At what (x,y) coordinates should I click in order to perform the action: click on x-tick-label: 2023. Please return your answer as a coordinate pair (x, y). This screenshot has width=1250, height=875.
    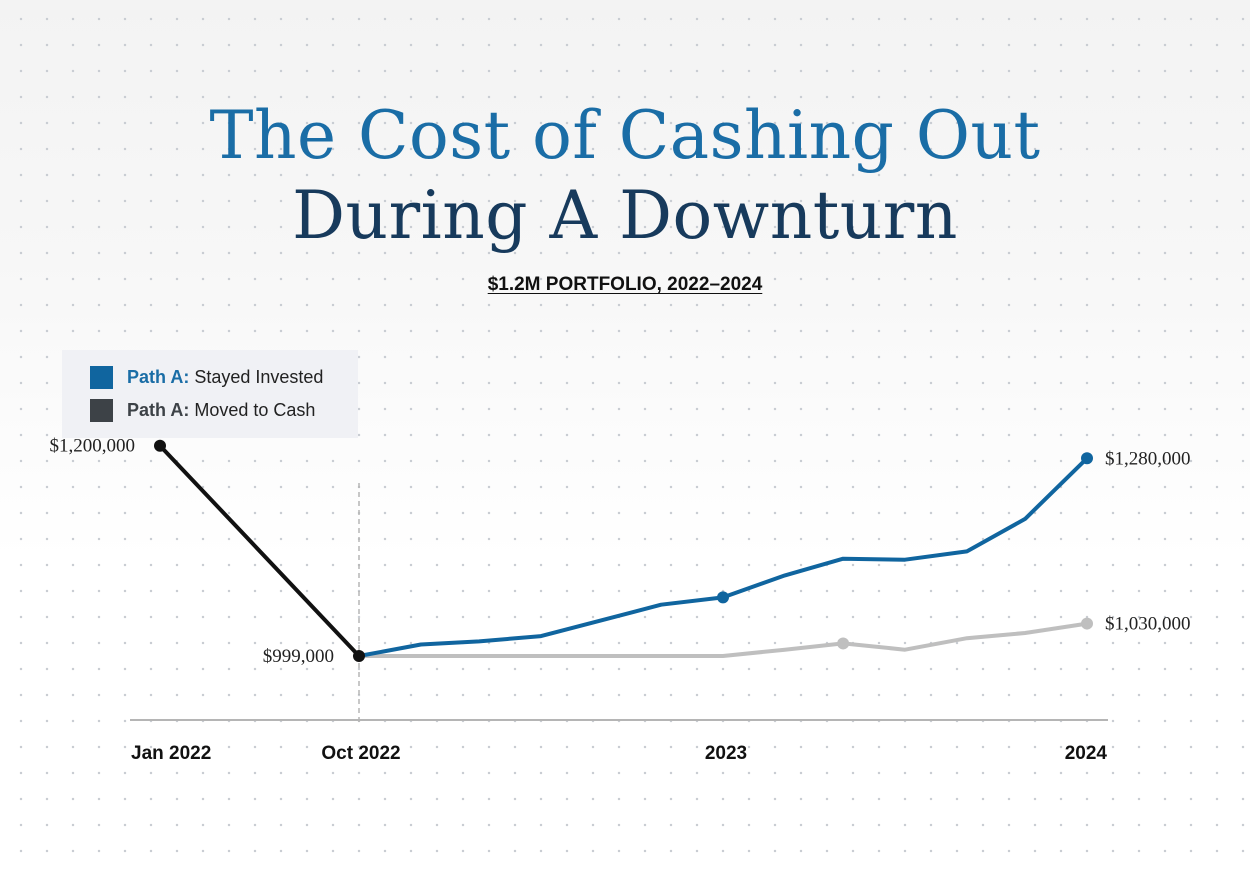
    Looking at the image, I should click on (726, 753).